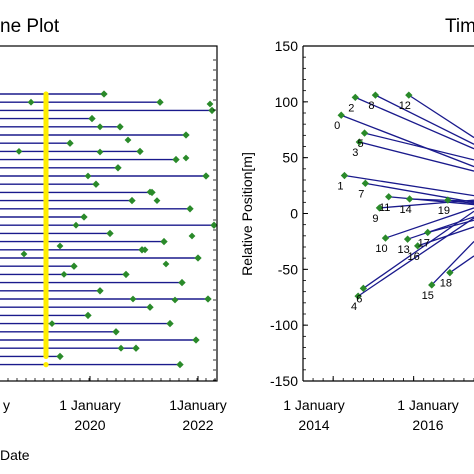  What do you see at coordinates (198, 405) in the screenshot?
I see `left-x-tick-2-line1: 1January` at bounding box center [198, 405].